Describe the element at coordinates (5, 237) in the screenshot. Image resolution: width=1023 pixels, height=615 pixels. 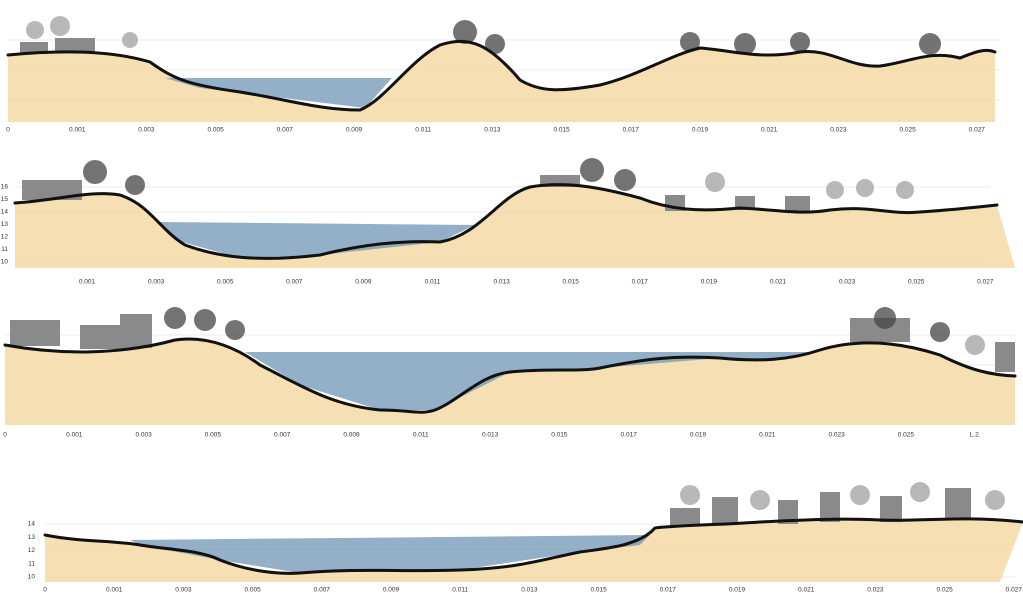
I see `y-tick-label: 12` at that location.